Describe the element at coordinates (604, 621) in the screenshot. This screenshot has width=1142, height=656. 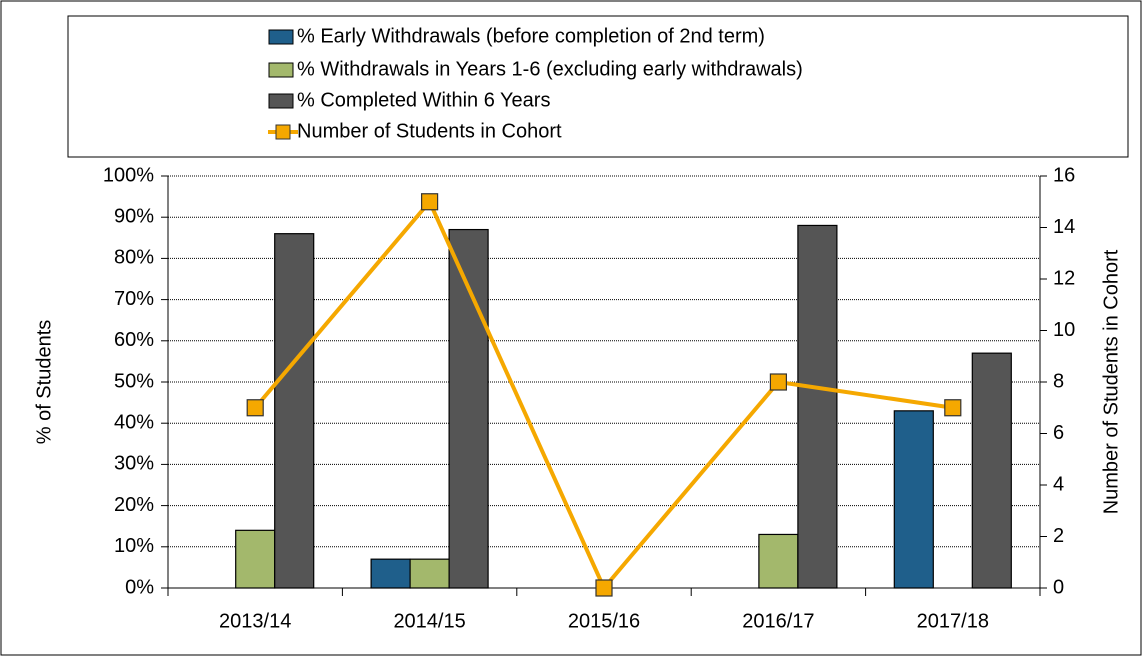
I see `x-tick-label: 2015/16` at that location.